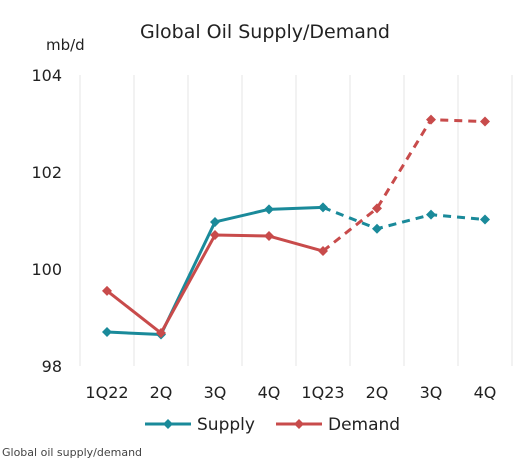 The image size is (523, 468). I want to click on y-tick-label: 100, so click(46, 269).